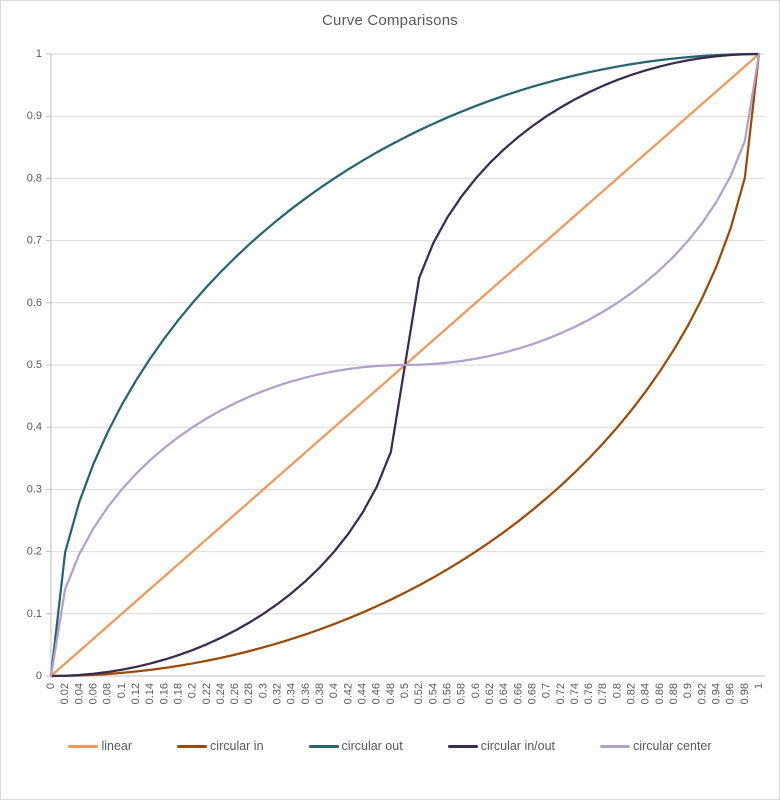 This screenshot has height=800, width=780. Describe the element at coordinates (193, 690) in the screenshot. I see `x-tick-label: 0.2` at that location.